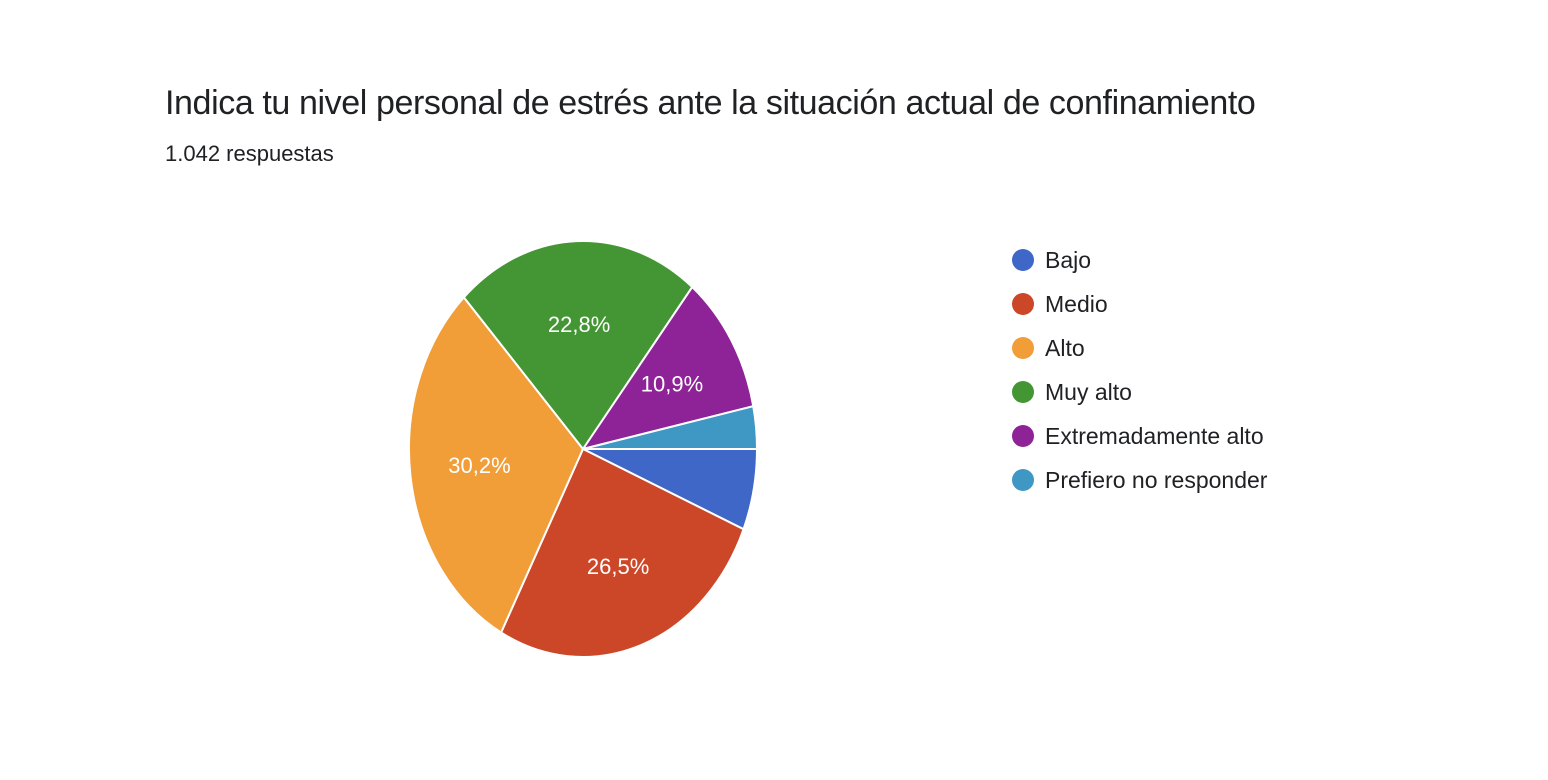 The width and height of the screenshot is (1548, 780). I want to click on legend-item-5: Prefiero no responder, so click(1139, 480).